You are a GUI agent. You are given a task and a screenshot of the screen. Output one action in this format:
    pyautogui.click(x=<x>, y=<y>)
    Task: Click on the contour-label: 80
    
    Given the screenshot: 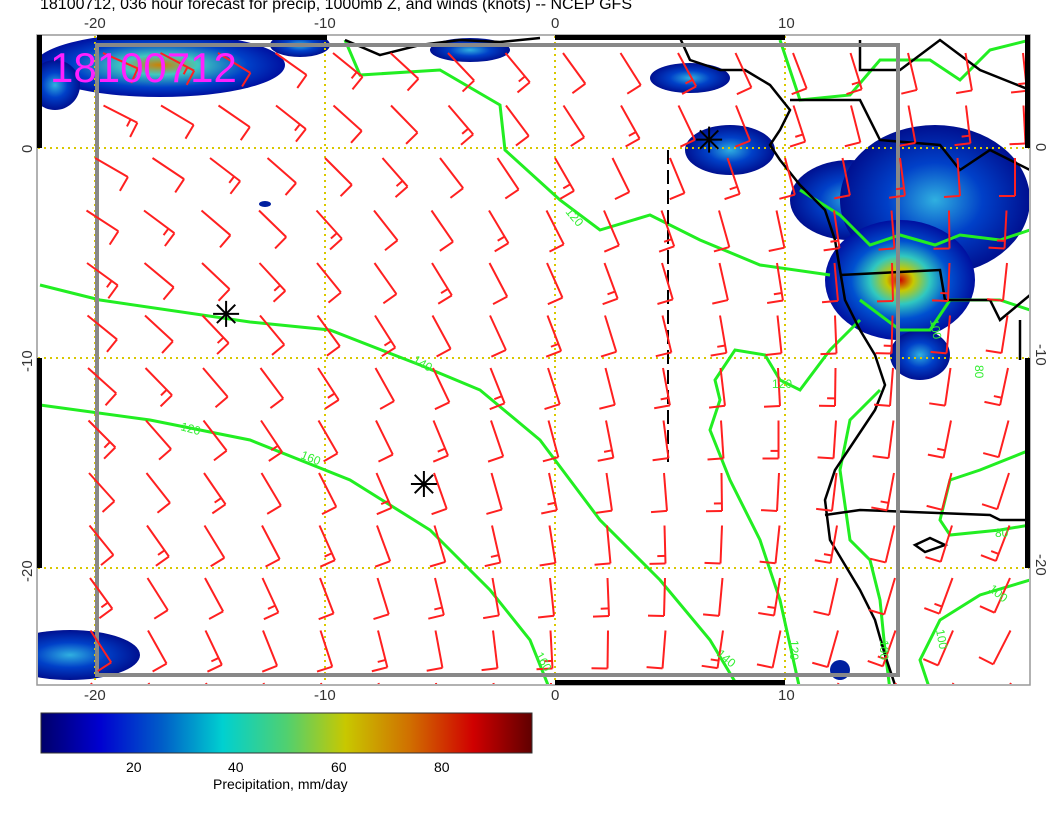 What is the action you would take?
    pyautogui.click(x=979, y=372)
    